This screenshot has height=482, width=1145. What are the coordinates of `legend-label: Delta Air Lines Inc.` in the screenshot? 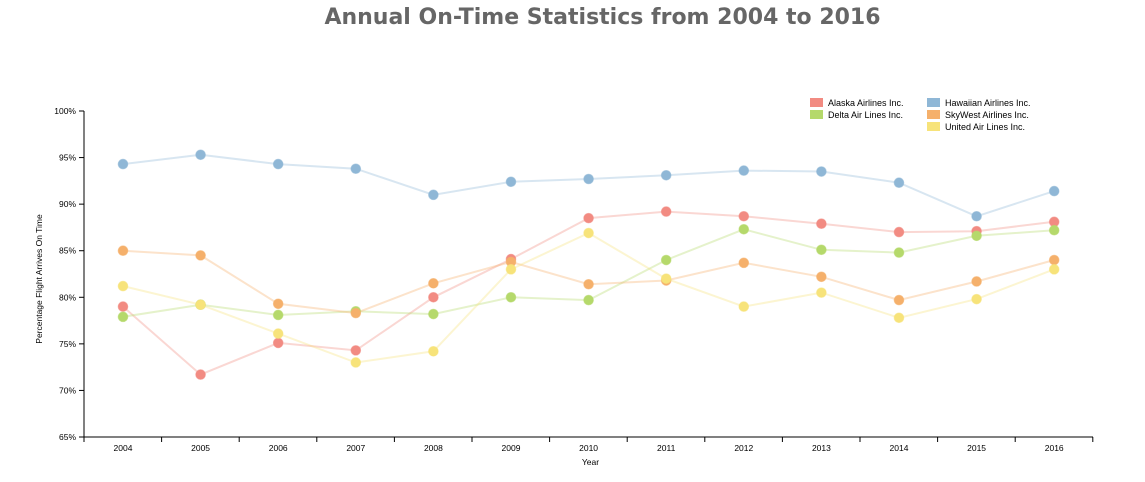 It's located at (865, 115).